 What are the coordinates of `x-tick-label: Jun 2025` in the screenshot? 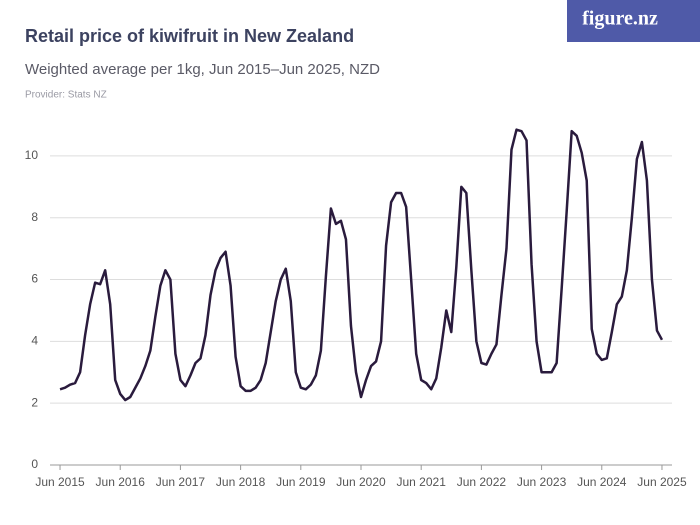 It's located at (662, 482).